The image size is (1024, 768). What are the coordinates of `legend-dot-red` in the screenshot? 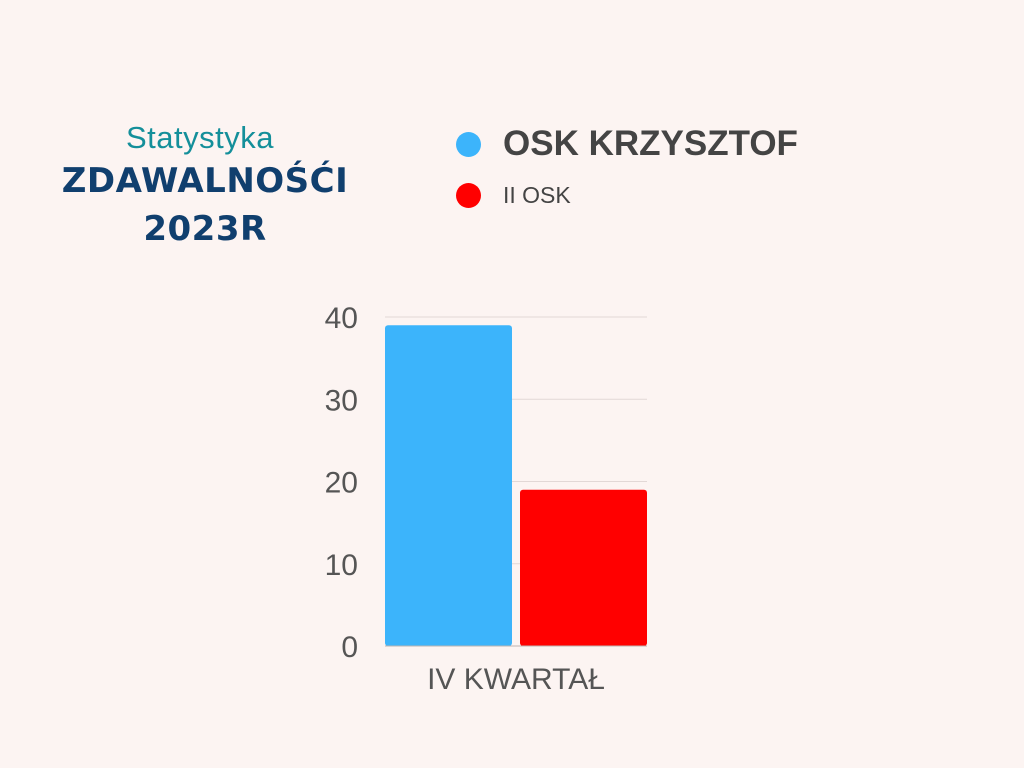 It's located at (468, 195).